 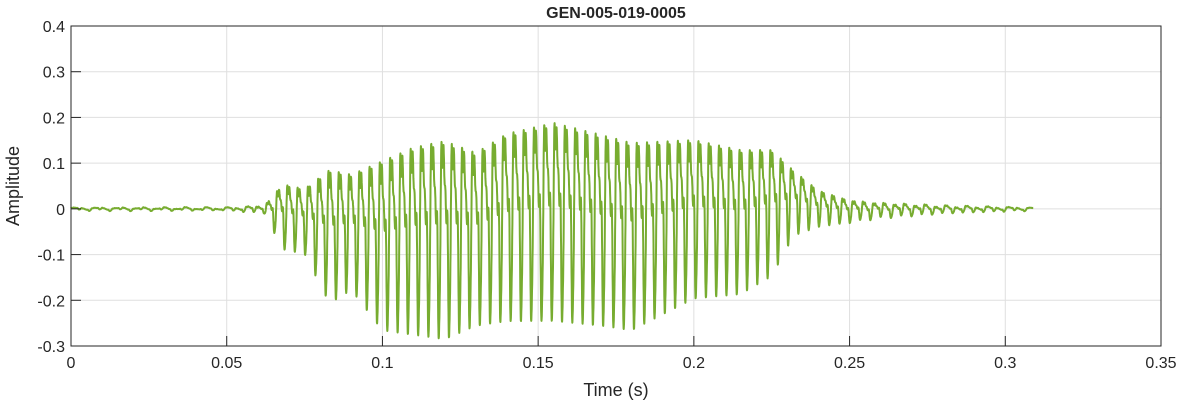 I want to click on x-tick-label: 0.3, so click(x=1005, y=363).